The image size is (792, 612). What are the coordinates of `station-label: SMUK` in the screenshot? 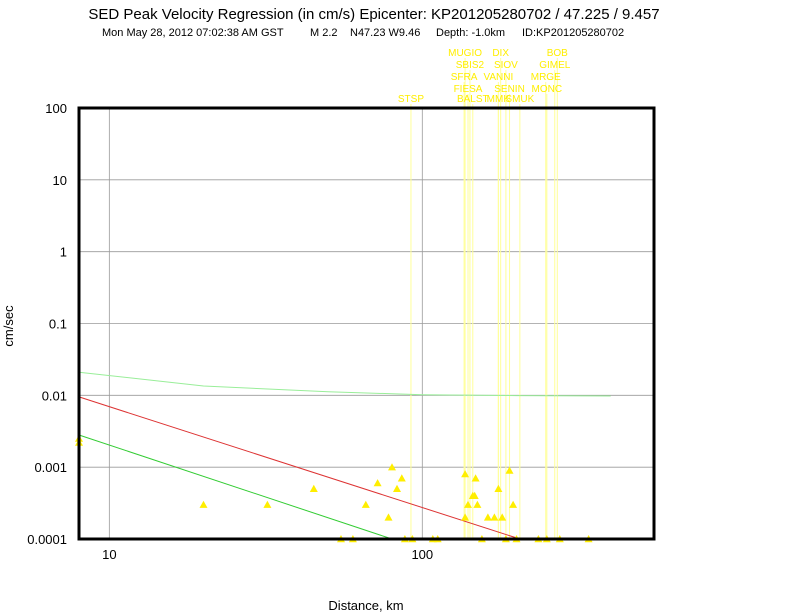 It's located at (519, 99).